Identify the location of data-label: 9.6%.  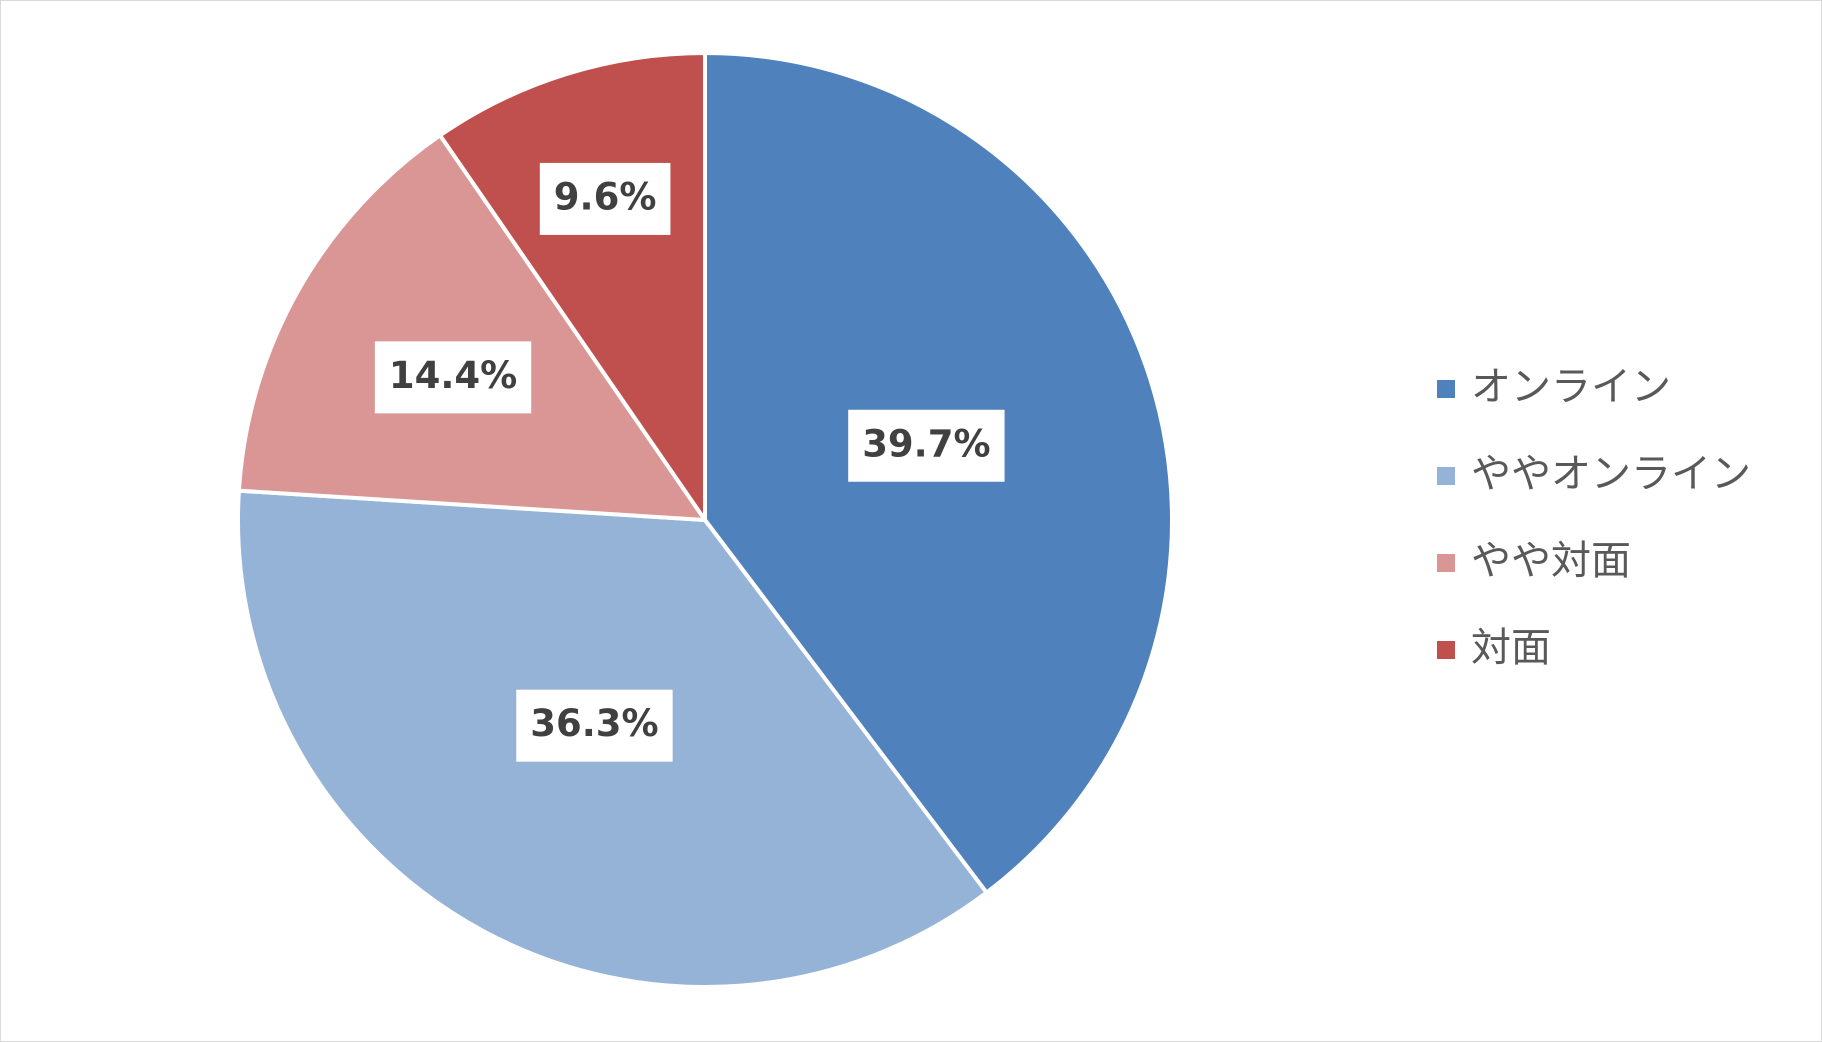
(605, 196).